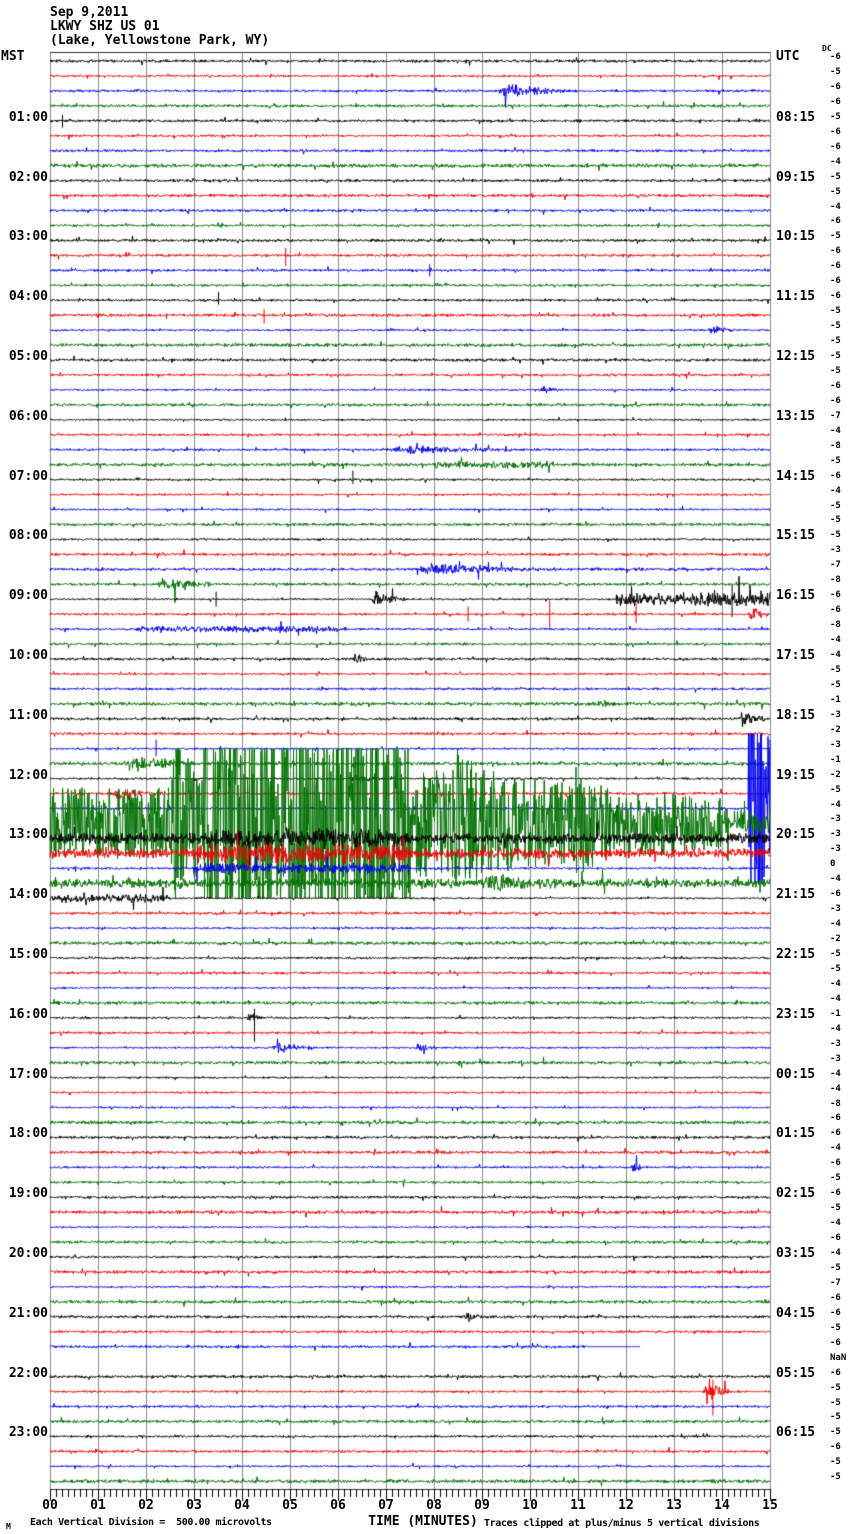 Image resolution: width=850 pixels, height=1534 pixels. What do you see at coordinates (434, 1505) in the screenshot?
I see `minute-tick-label: 08` at bounding box center [434, 1505].